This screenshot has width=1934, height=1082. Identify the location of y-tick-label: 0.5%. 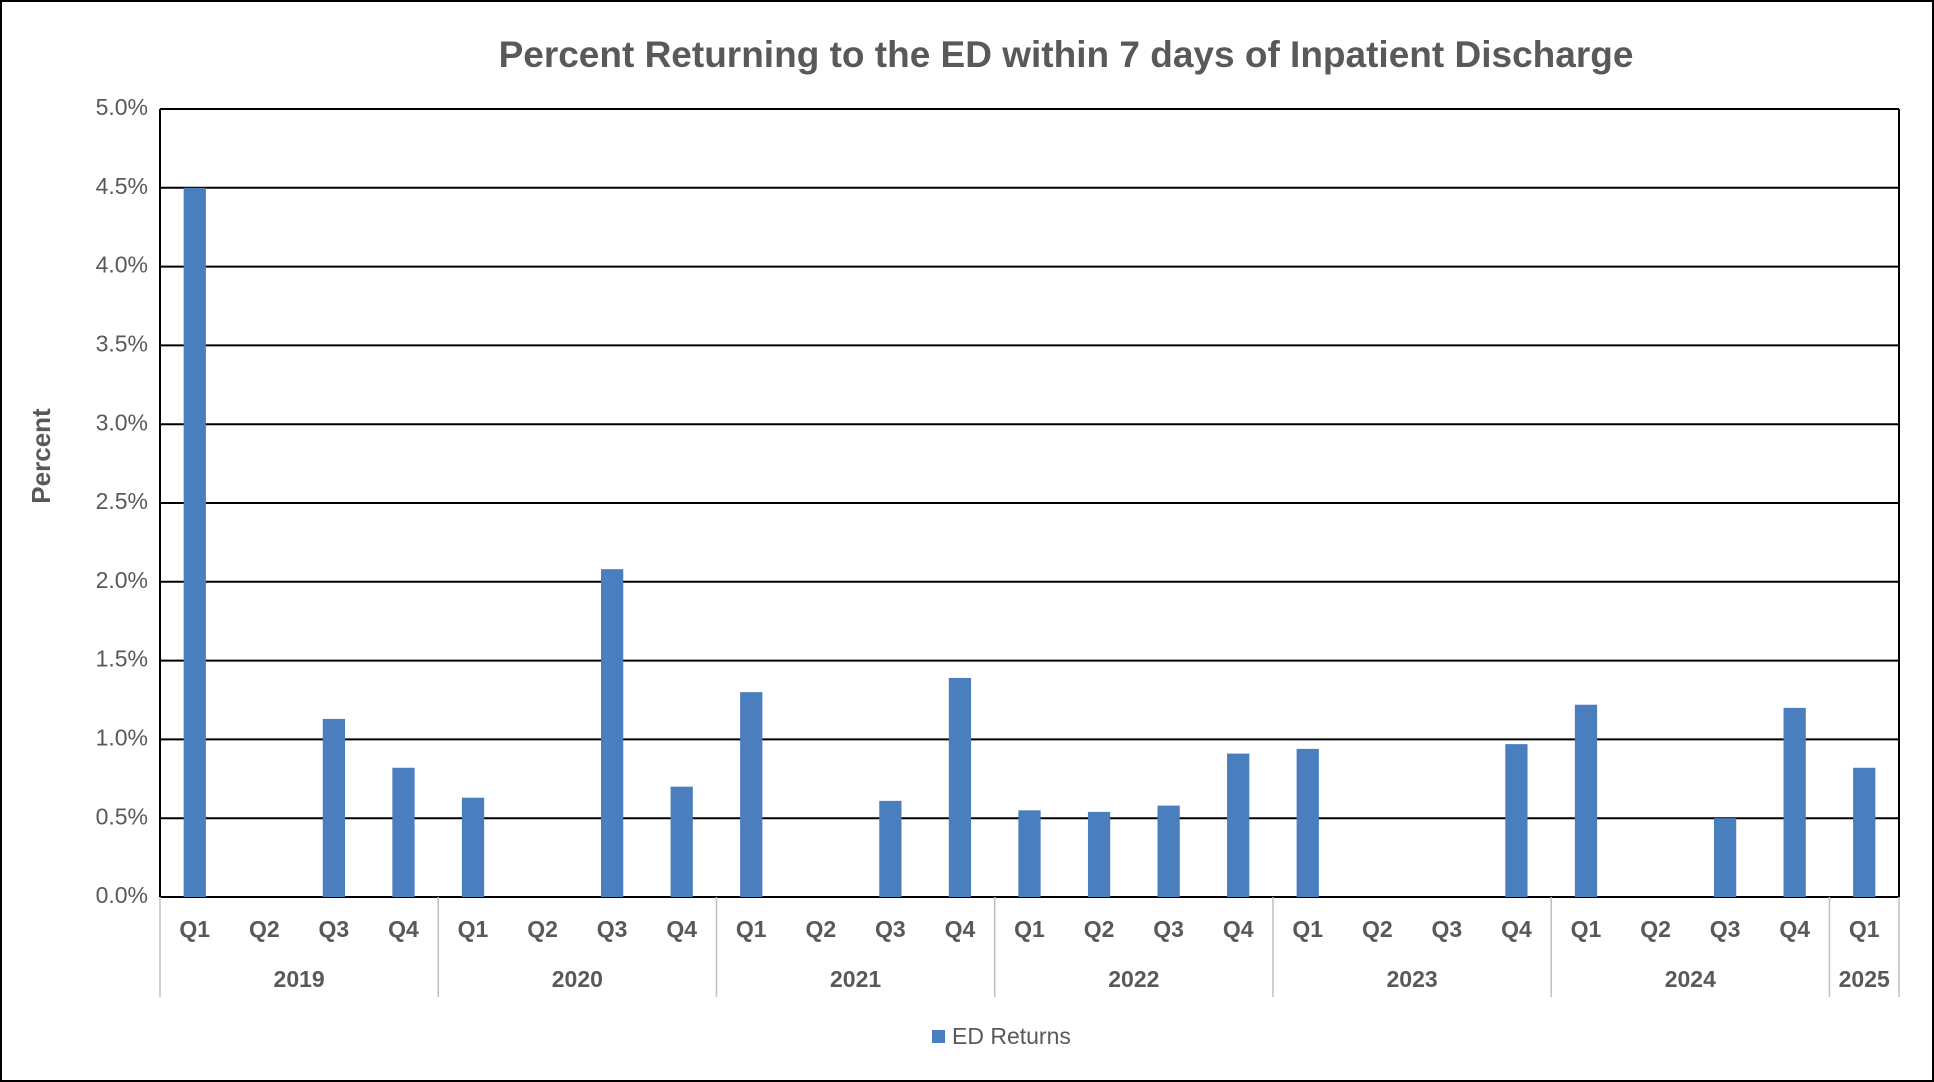
(122, 816).